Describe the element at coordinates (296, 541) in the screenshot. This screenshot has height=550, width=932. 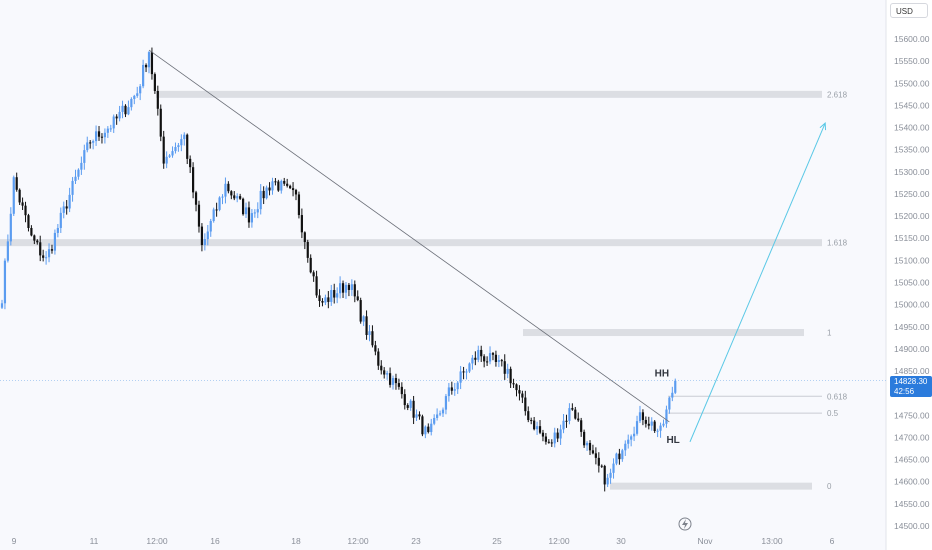
I see `x-tick-label: 18` at that location.